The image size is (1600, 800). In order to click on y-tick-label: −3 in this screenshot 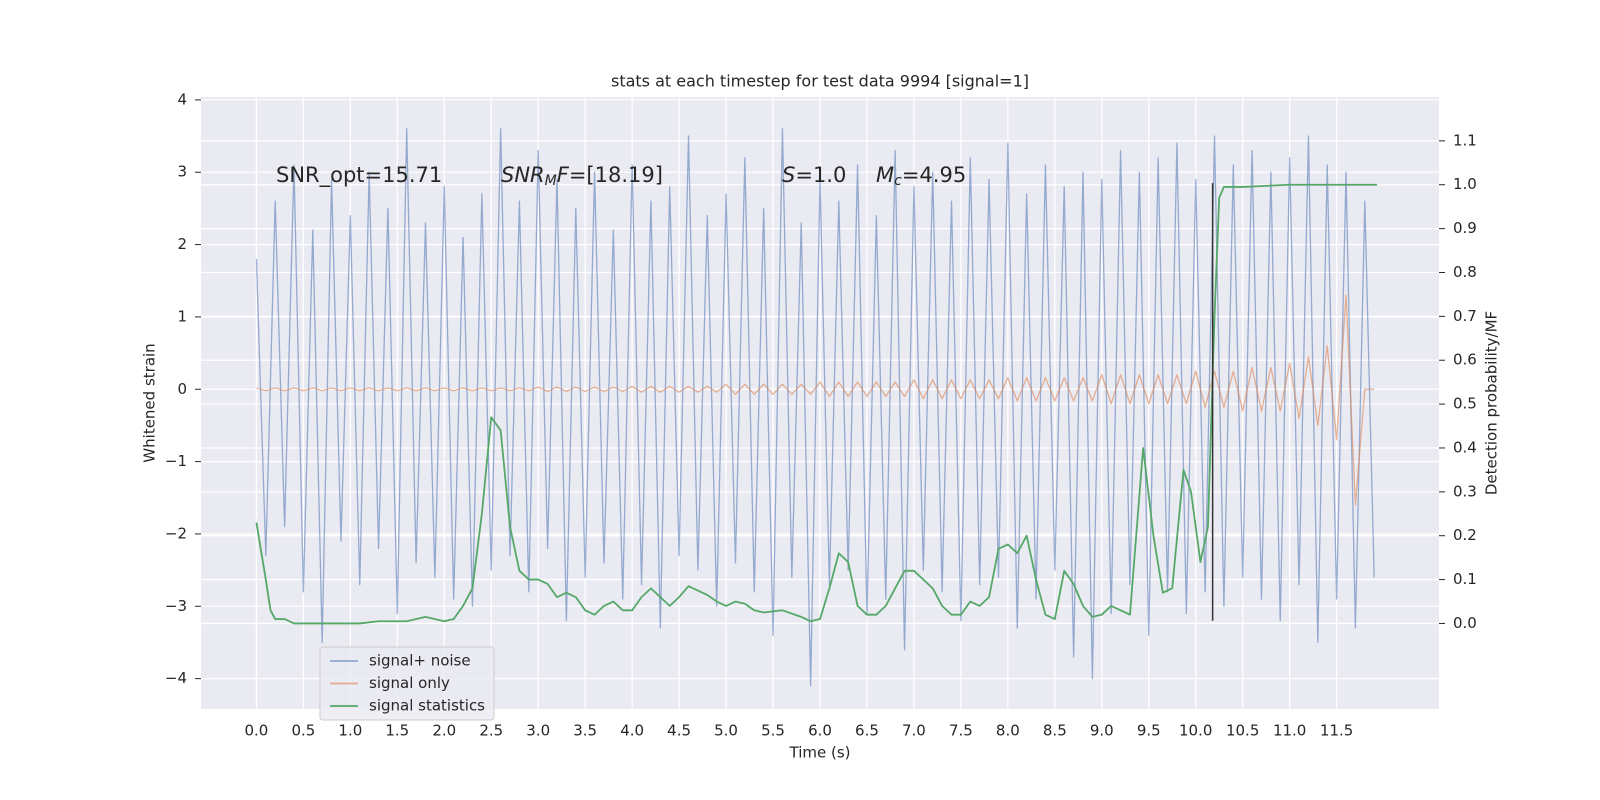, I will do `click(176, 606)`.